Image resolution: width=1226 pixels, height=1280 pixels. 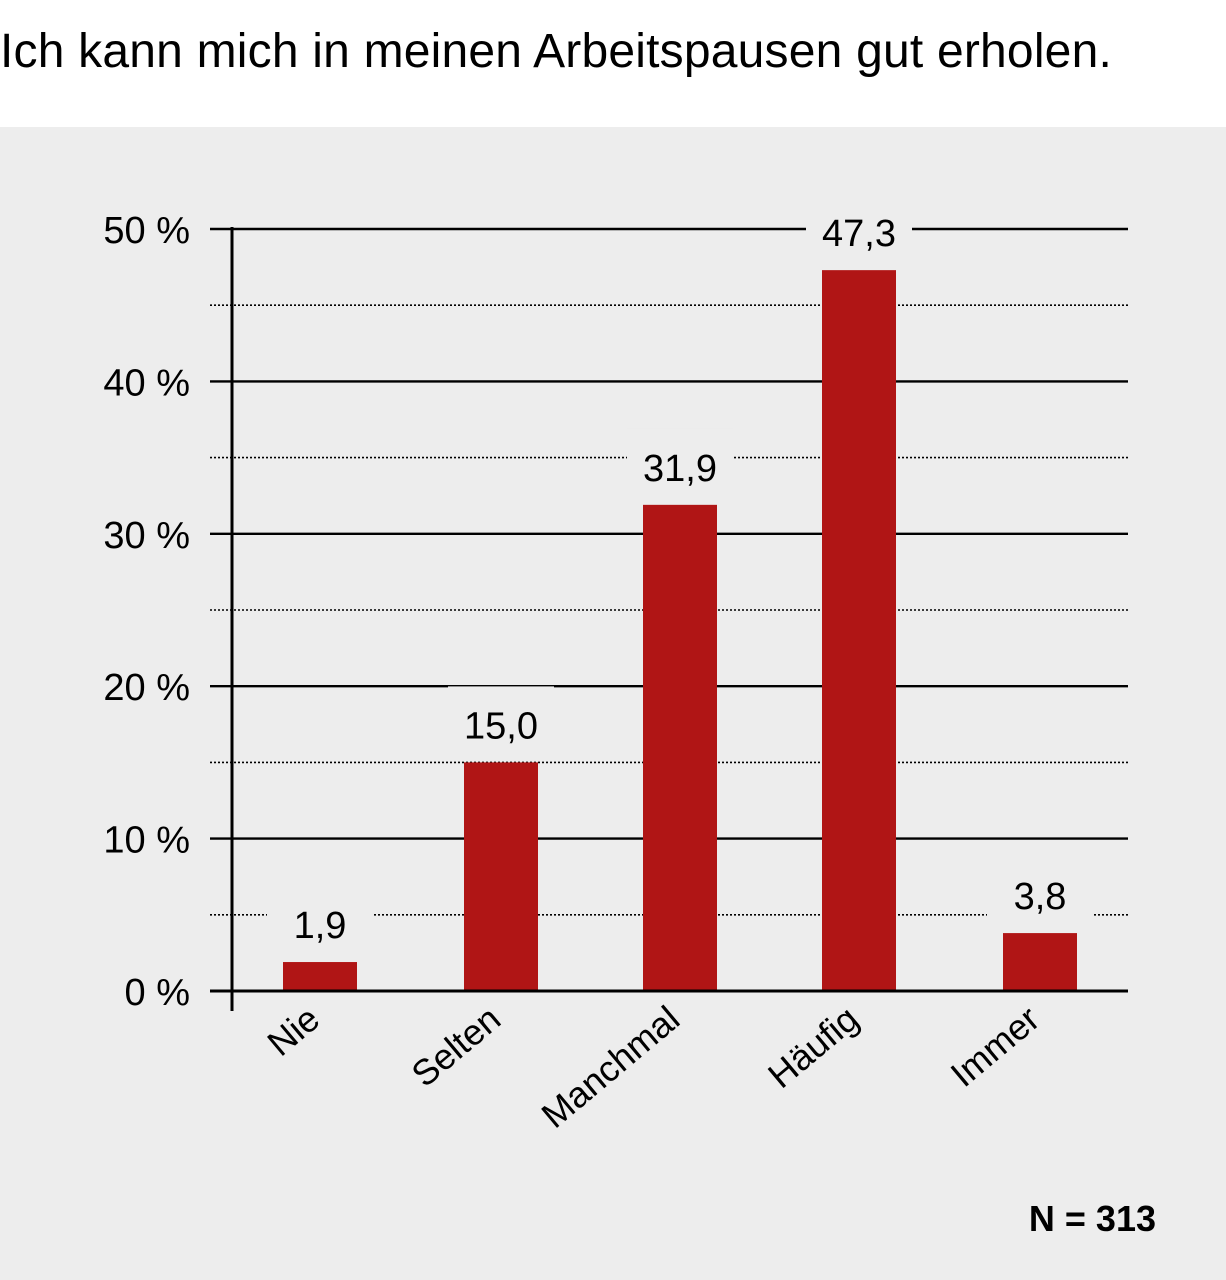 I want to click on data-label: 1,9, so click(x=320, y=926).